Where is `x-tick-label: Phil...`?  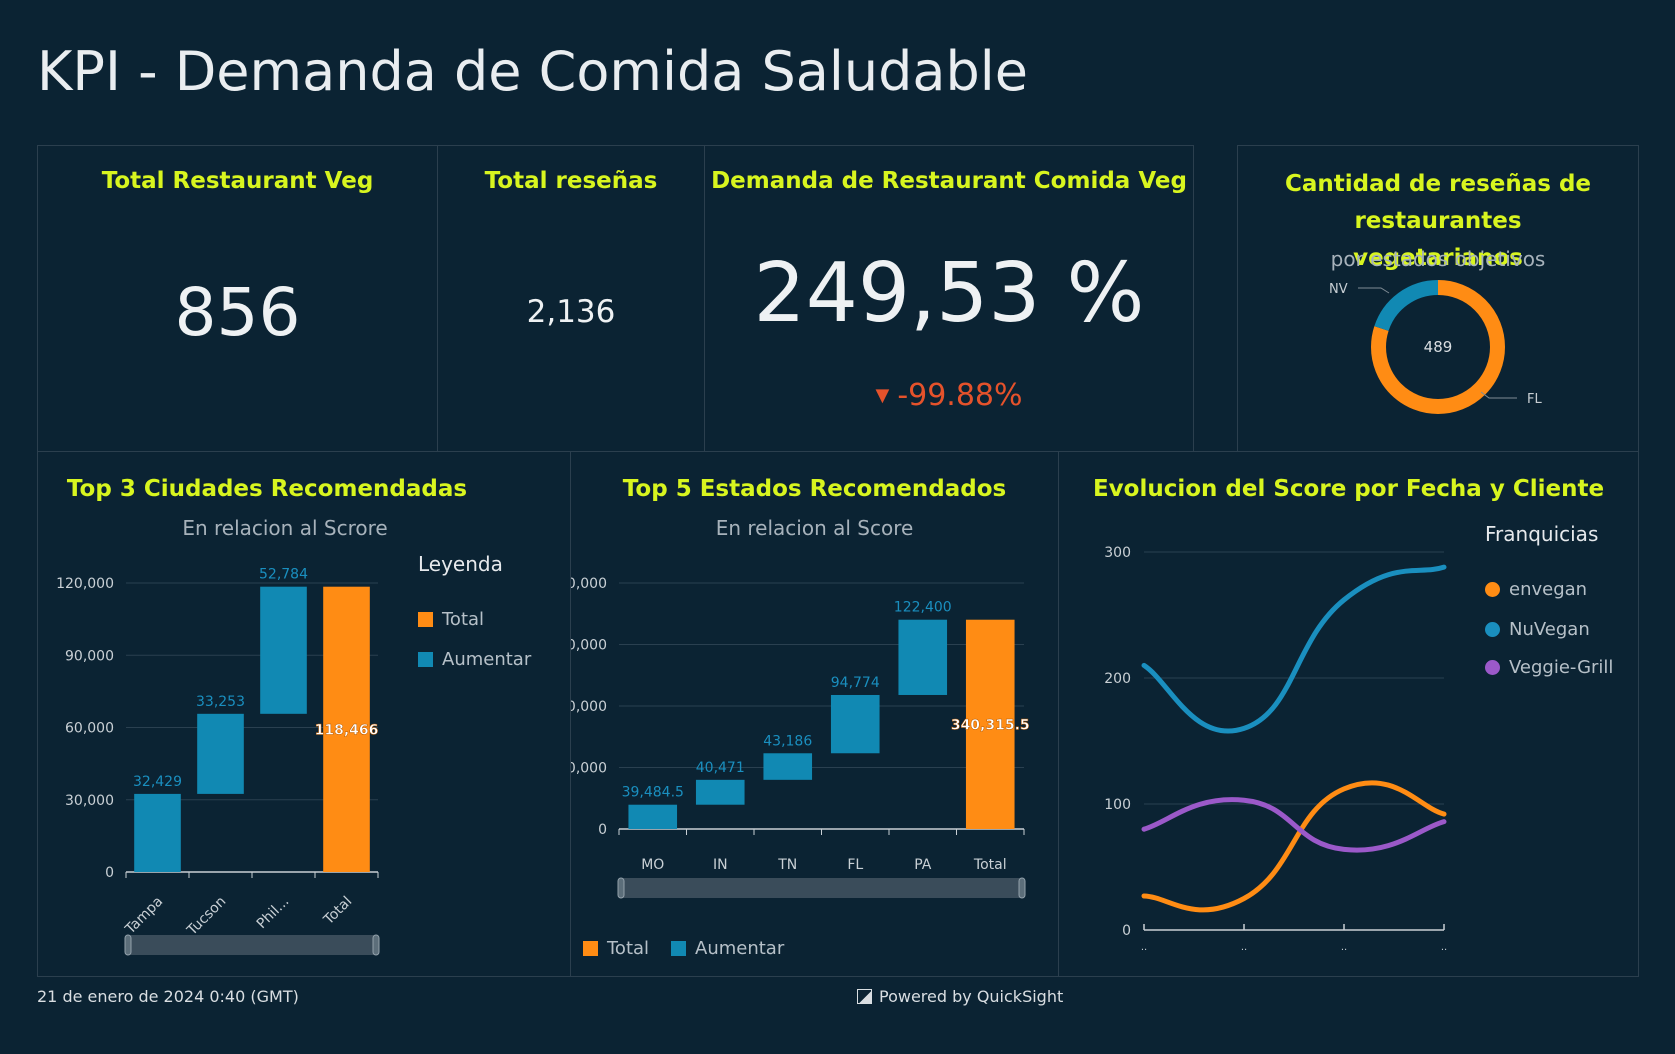
x-tick-label: Phil... is located at coordinates (273, 913).